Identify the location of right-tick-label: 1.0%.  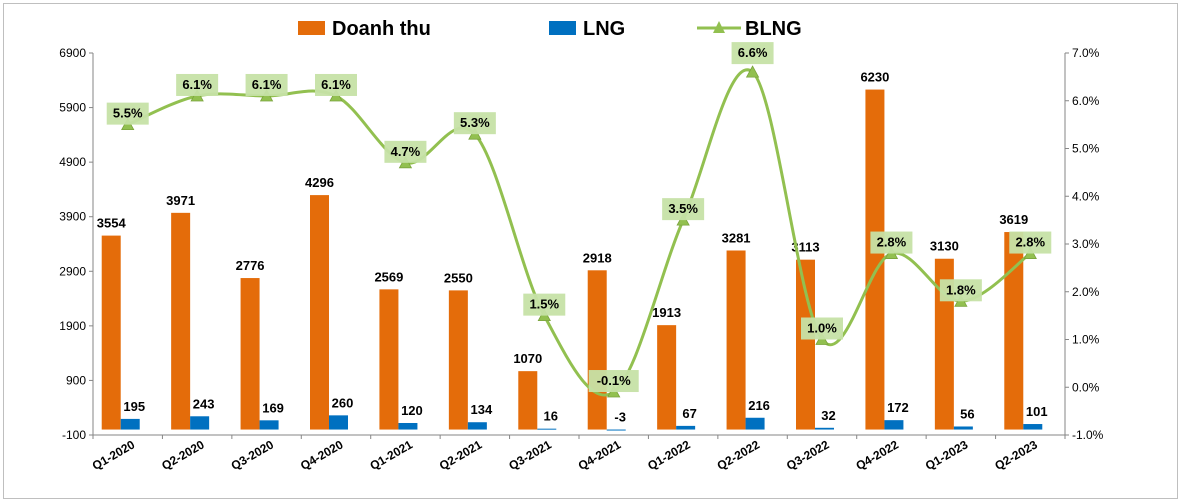
(1086, 340).